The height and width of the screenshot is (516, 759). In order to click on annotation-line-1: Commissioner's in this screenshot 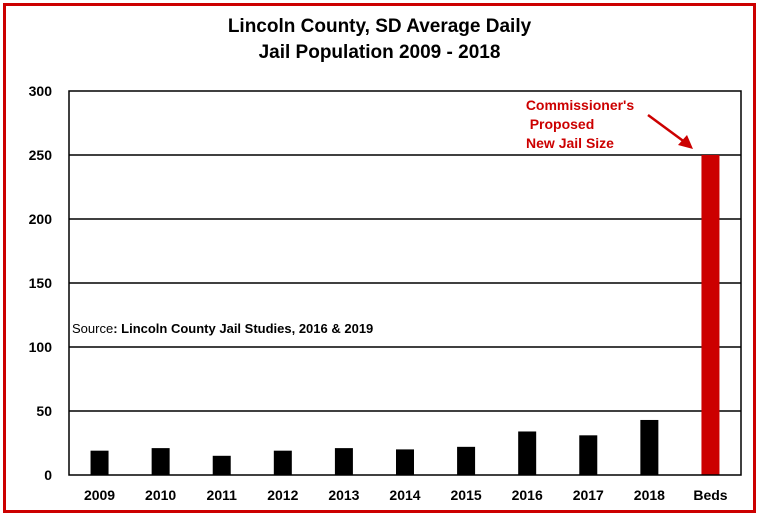, I will do `click(580, 105)`.